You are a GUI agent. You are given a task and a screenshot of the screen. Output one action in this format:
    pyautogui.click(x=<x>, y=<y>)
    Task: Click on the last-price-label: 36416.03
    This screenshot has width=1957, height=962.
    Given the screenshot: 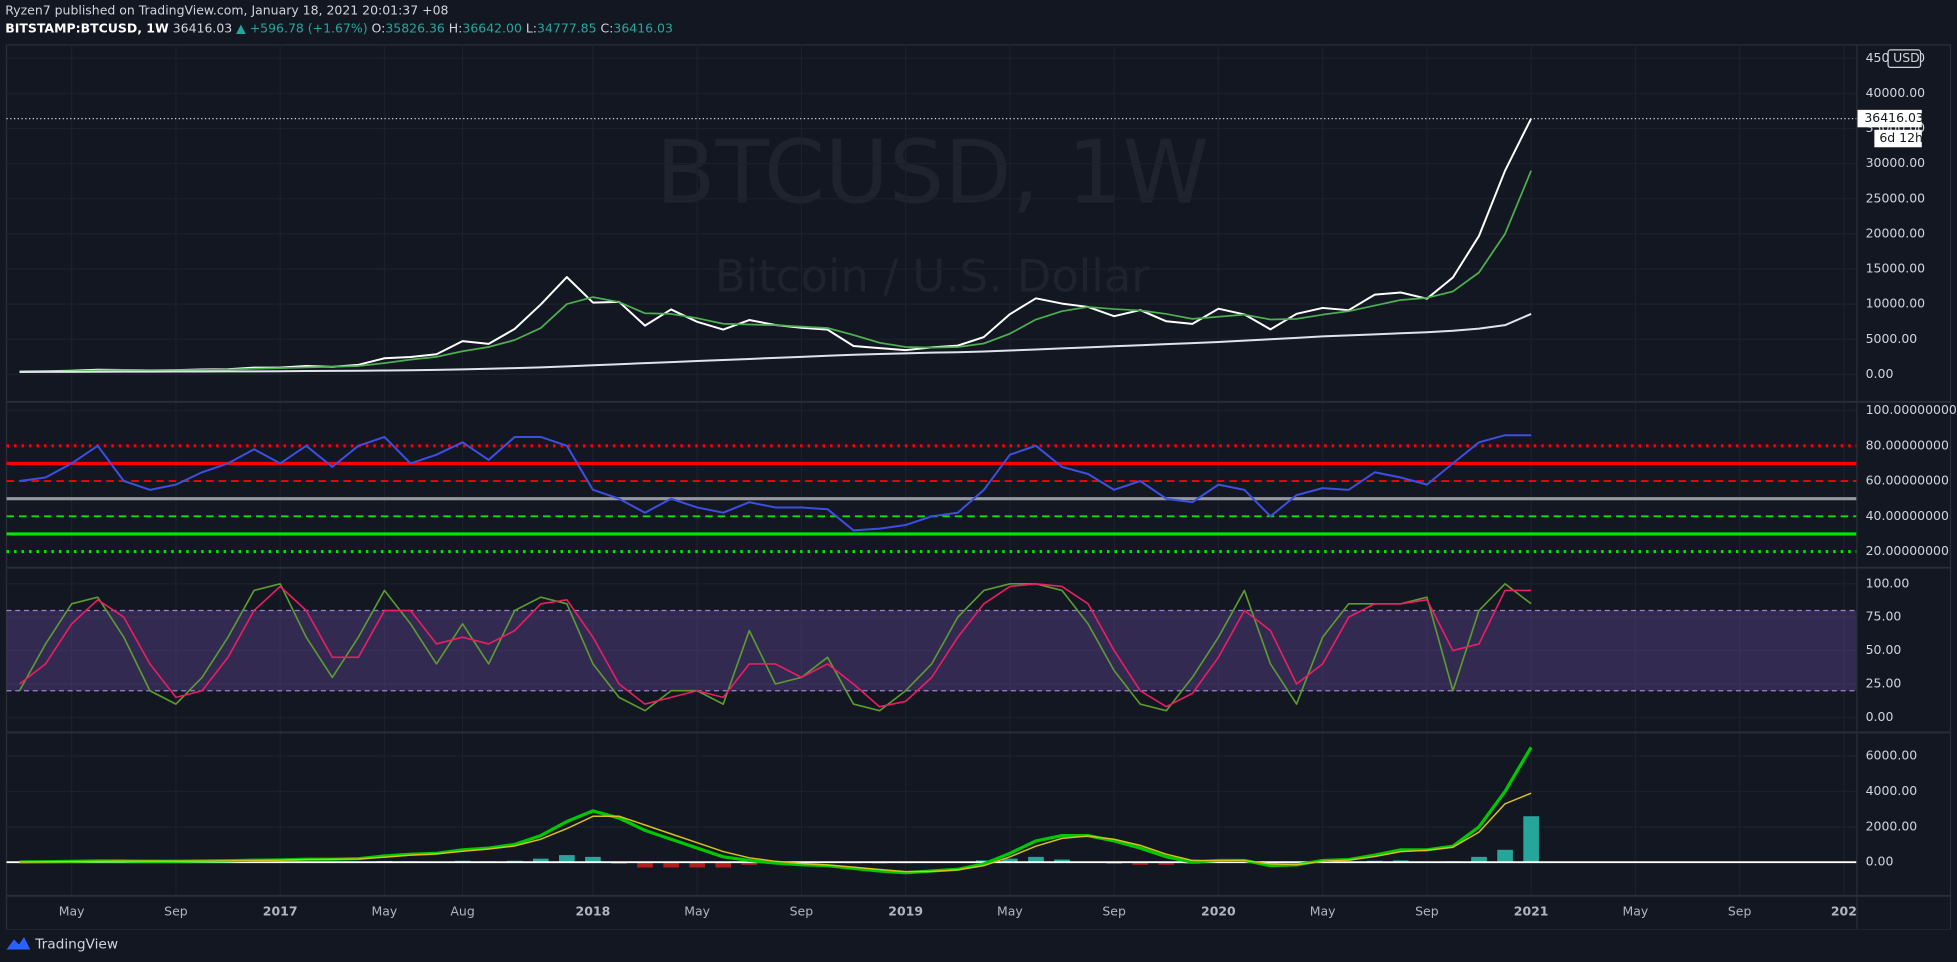 What is the action you would take?
    pyautogui.click(x=1894, y=117)
    